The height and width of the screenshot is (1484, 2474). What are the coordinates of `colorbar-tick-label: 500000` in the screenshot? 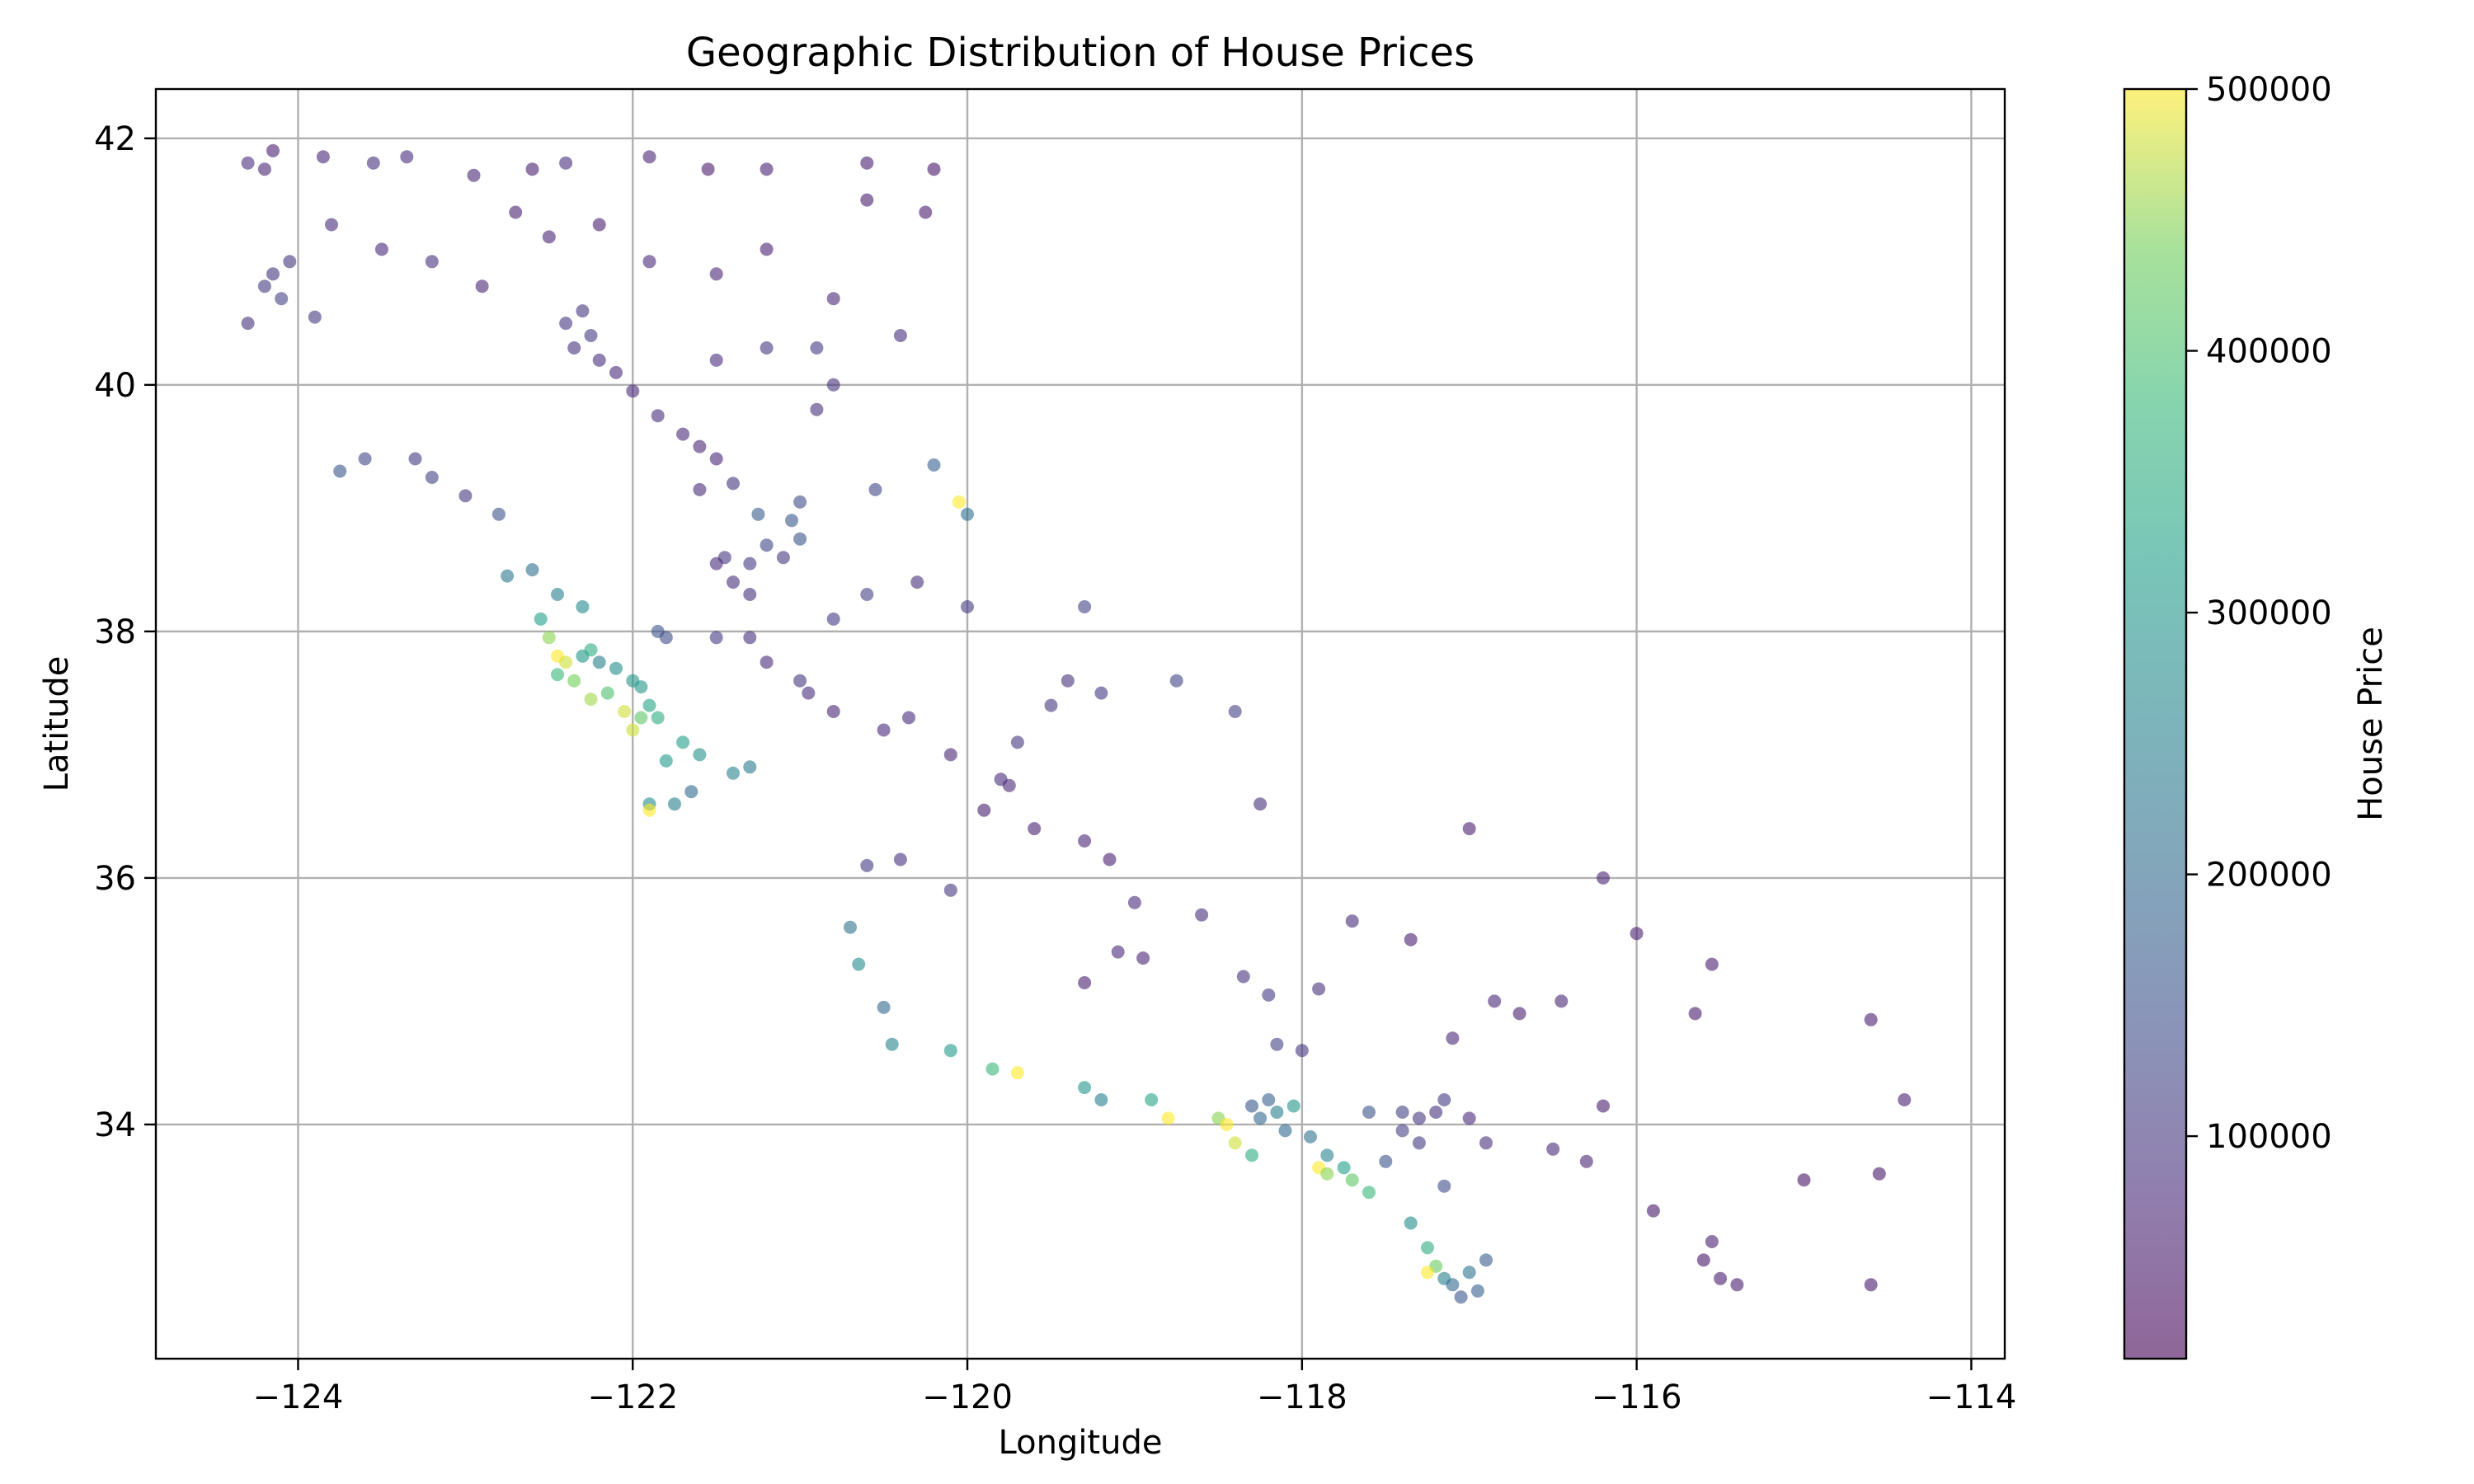 It's located at (2269, 90).